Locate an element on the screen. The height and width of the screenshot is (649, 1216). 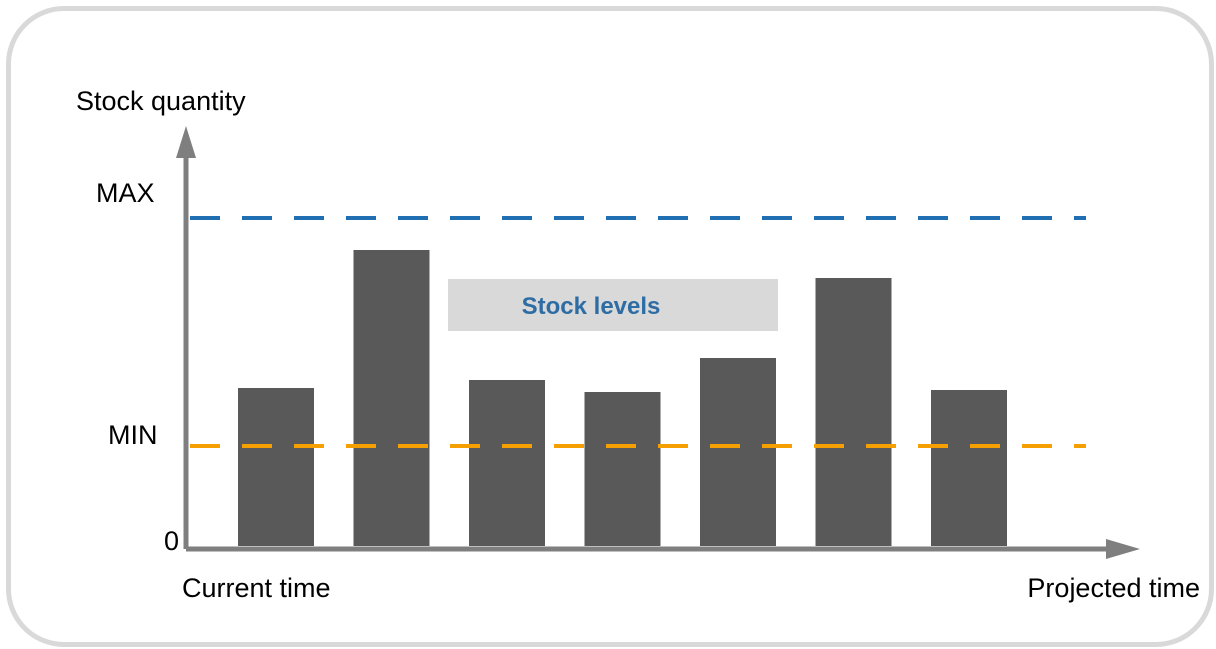
legend-box is located at coordinates (613, 305).